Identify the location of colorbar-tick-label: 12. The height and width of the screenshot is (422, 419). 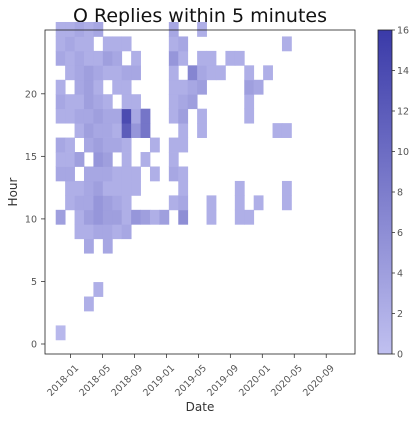
(403, 112).